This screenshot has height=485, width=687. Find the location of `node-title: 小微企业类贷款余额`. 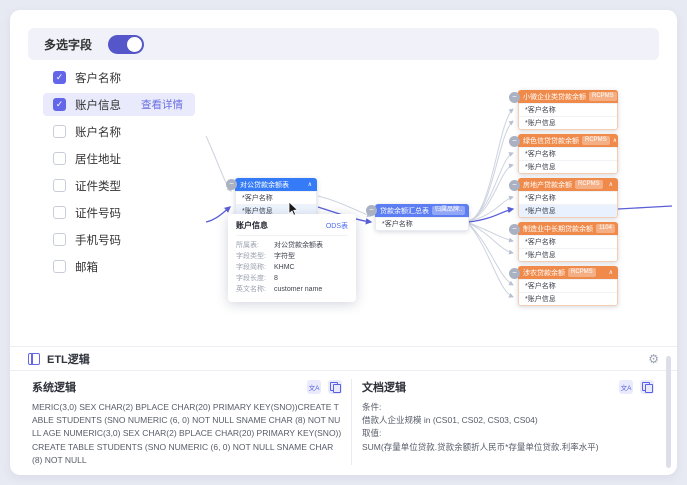

node-title: 小微企业类贷款余额 is located at coordinates (554, 97).